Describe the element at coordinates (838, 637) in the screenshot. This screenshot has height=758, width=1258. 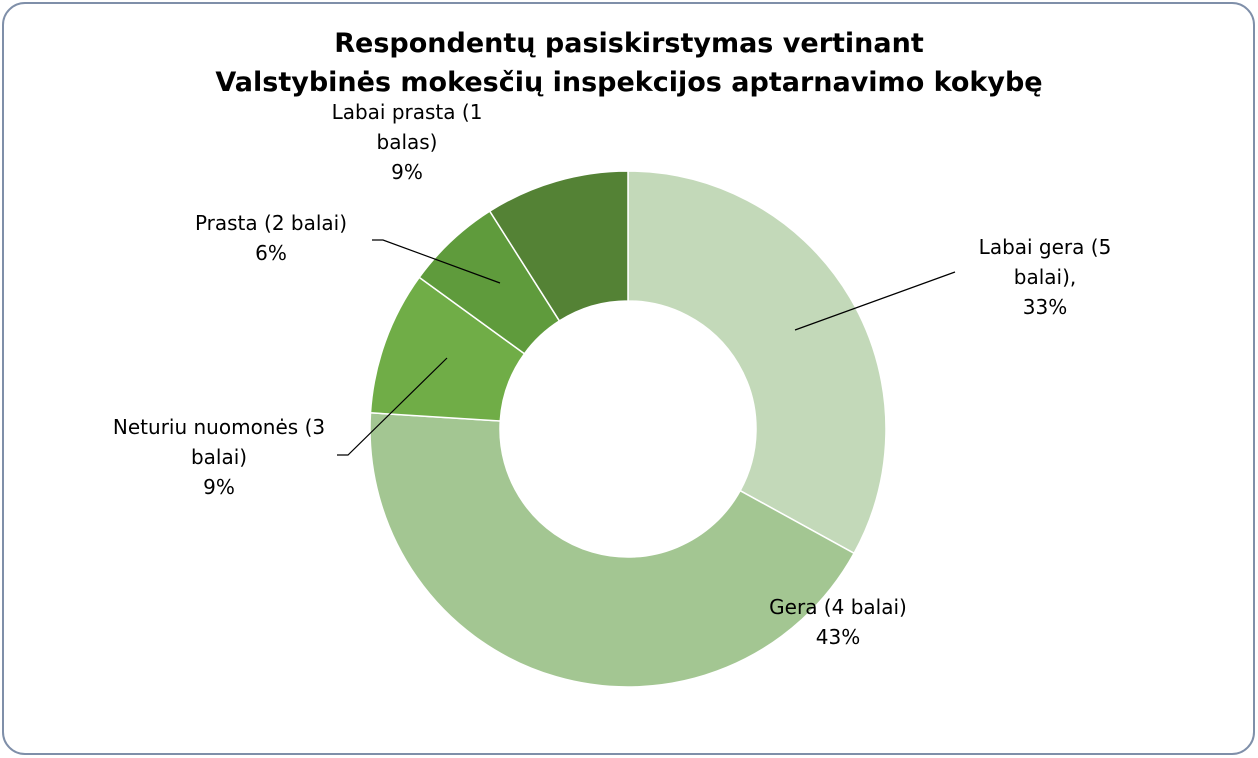
I see `value-label: 43%` at that location.